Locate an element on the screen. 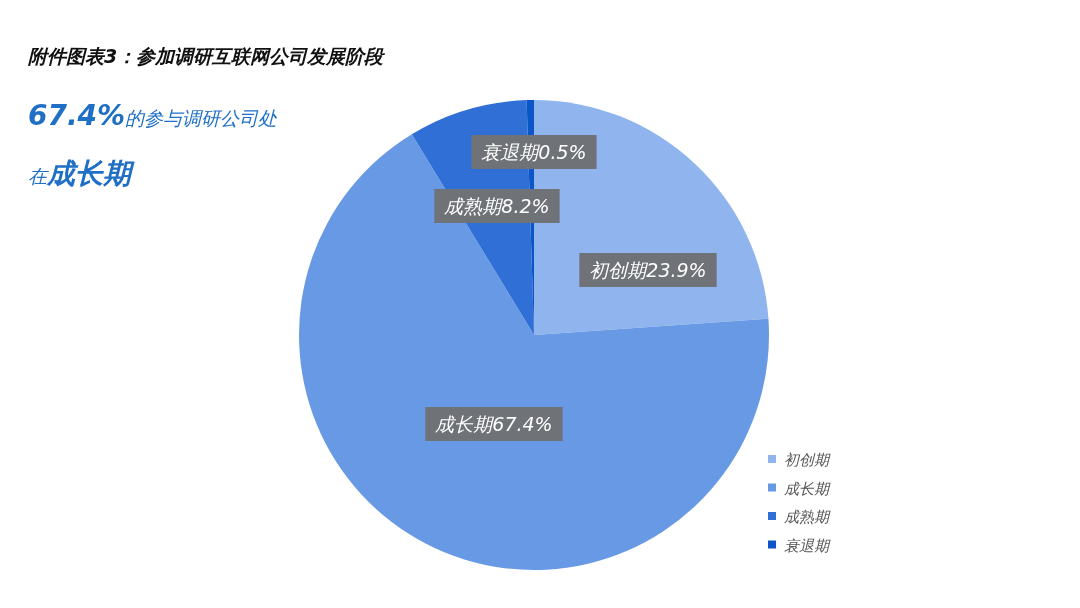  data-label: 衰退期0.5% is located at coordinates (534, 152).